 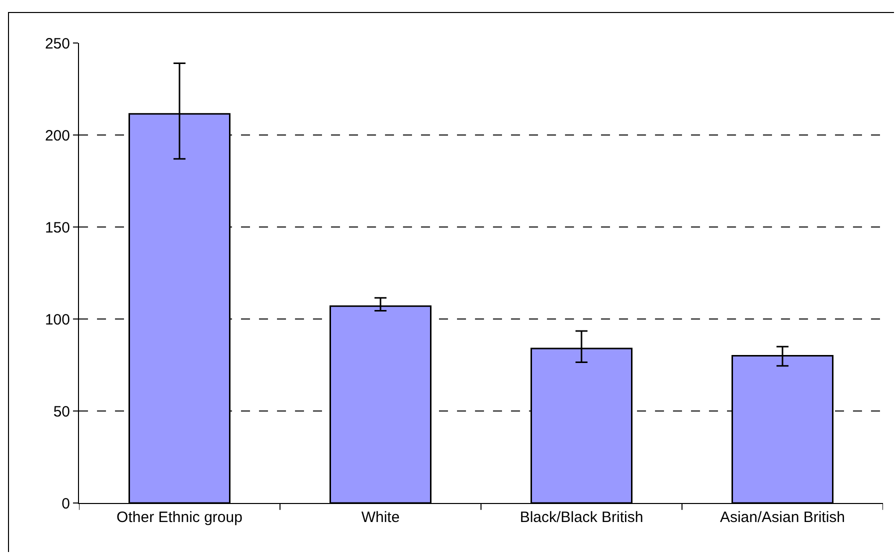 What do you see at coordinates (582, 517) in the screenshot?
I see `x-tick-label: Black/Black British` at bounding box center [582, 517].